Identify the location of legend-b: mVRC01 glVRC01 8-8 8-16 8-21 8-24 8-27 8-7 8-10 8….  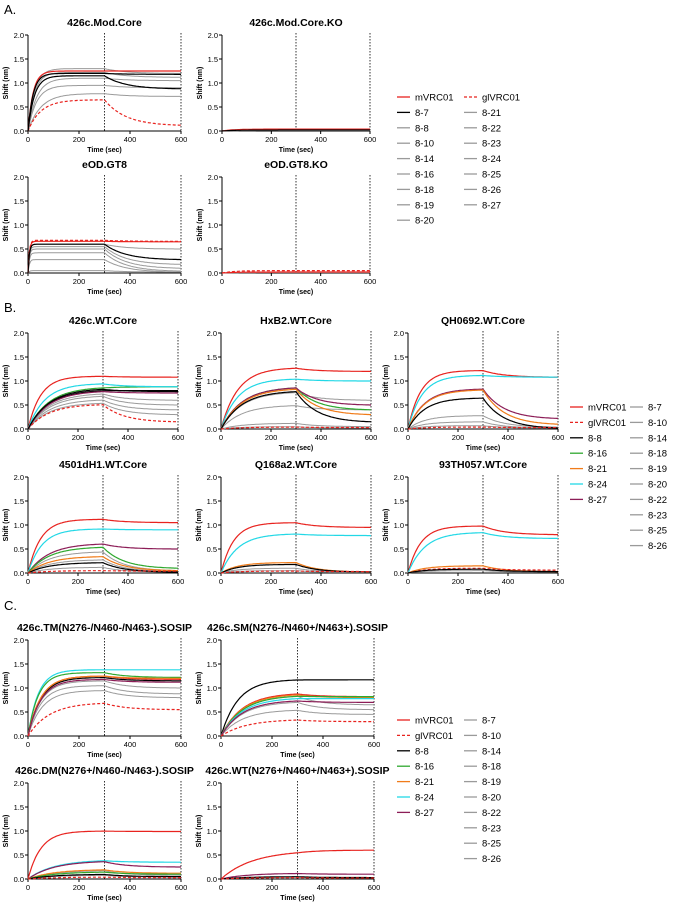
(618, 477).